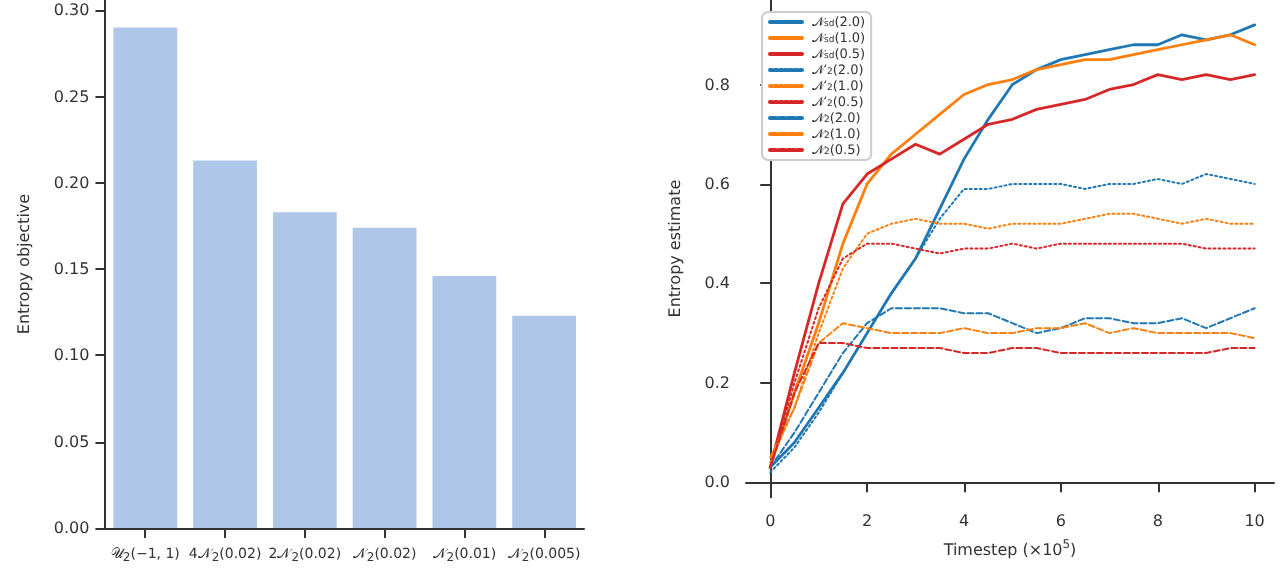 The width and height of the screenshot is (1280, 568). Describe the element at coordinates (71, 355) in the screenshot. I see `y-tick-label: 0.10` at that location.